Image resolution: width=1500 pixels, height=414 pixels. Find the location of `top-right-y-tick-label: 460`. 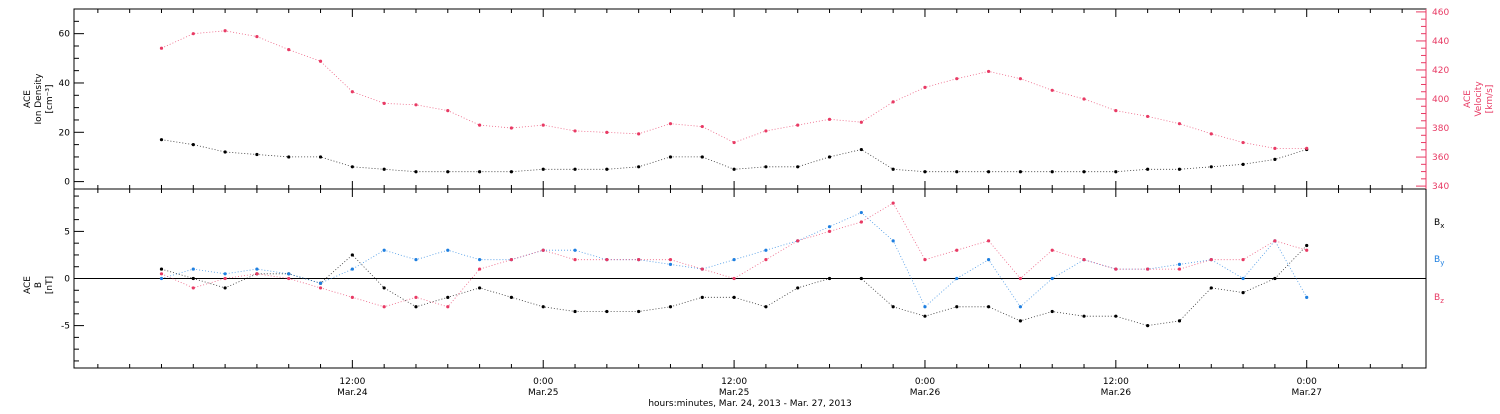

top-right-y-tick-label: 460 is located at coordinates (1440, 13).